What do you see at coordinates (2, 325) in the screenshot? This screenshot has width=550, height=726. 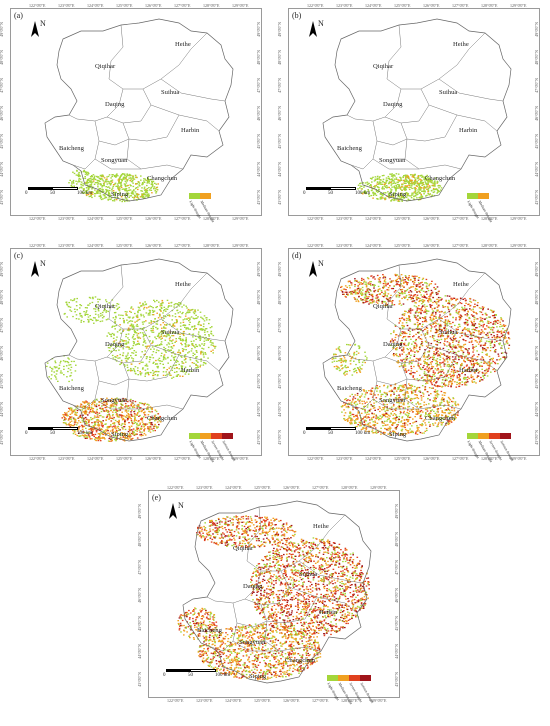 I see `lat-tick-label: 47°0'0"N` at bounding box center [2, 325].